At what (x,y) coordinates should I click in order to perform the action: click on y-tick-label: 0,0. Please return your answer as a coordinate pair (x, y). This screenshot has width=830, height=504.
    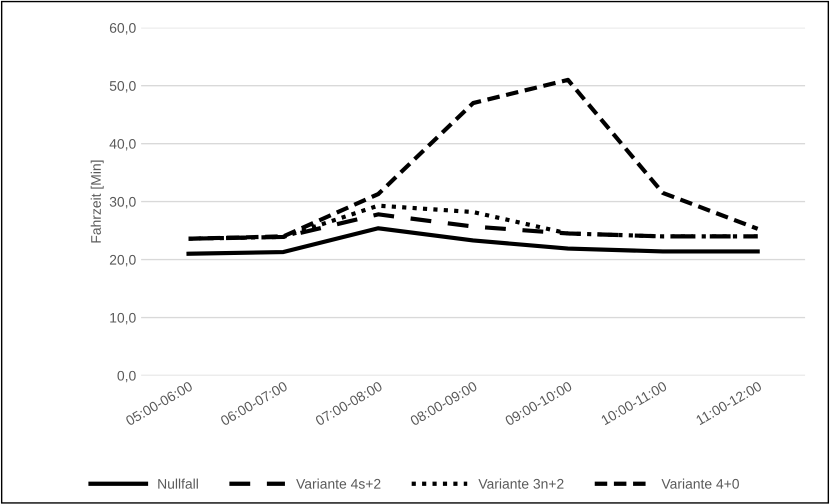
    Looking at the image, I should click on (126, 376).